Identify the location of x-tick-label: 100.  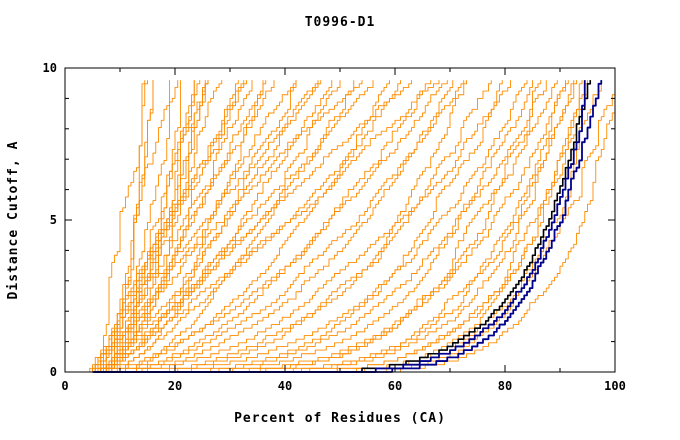
(615, 386).